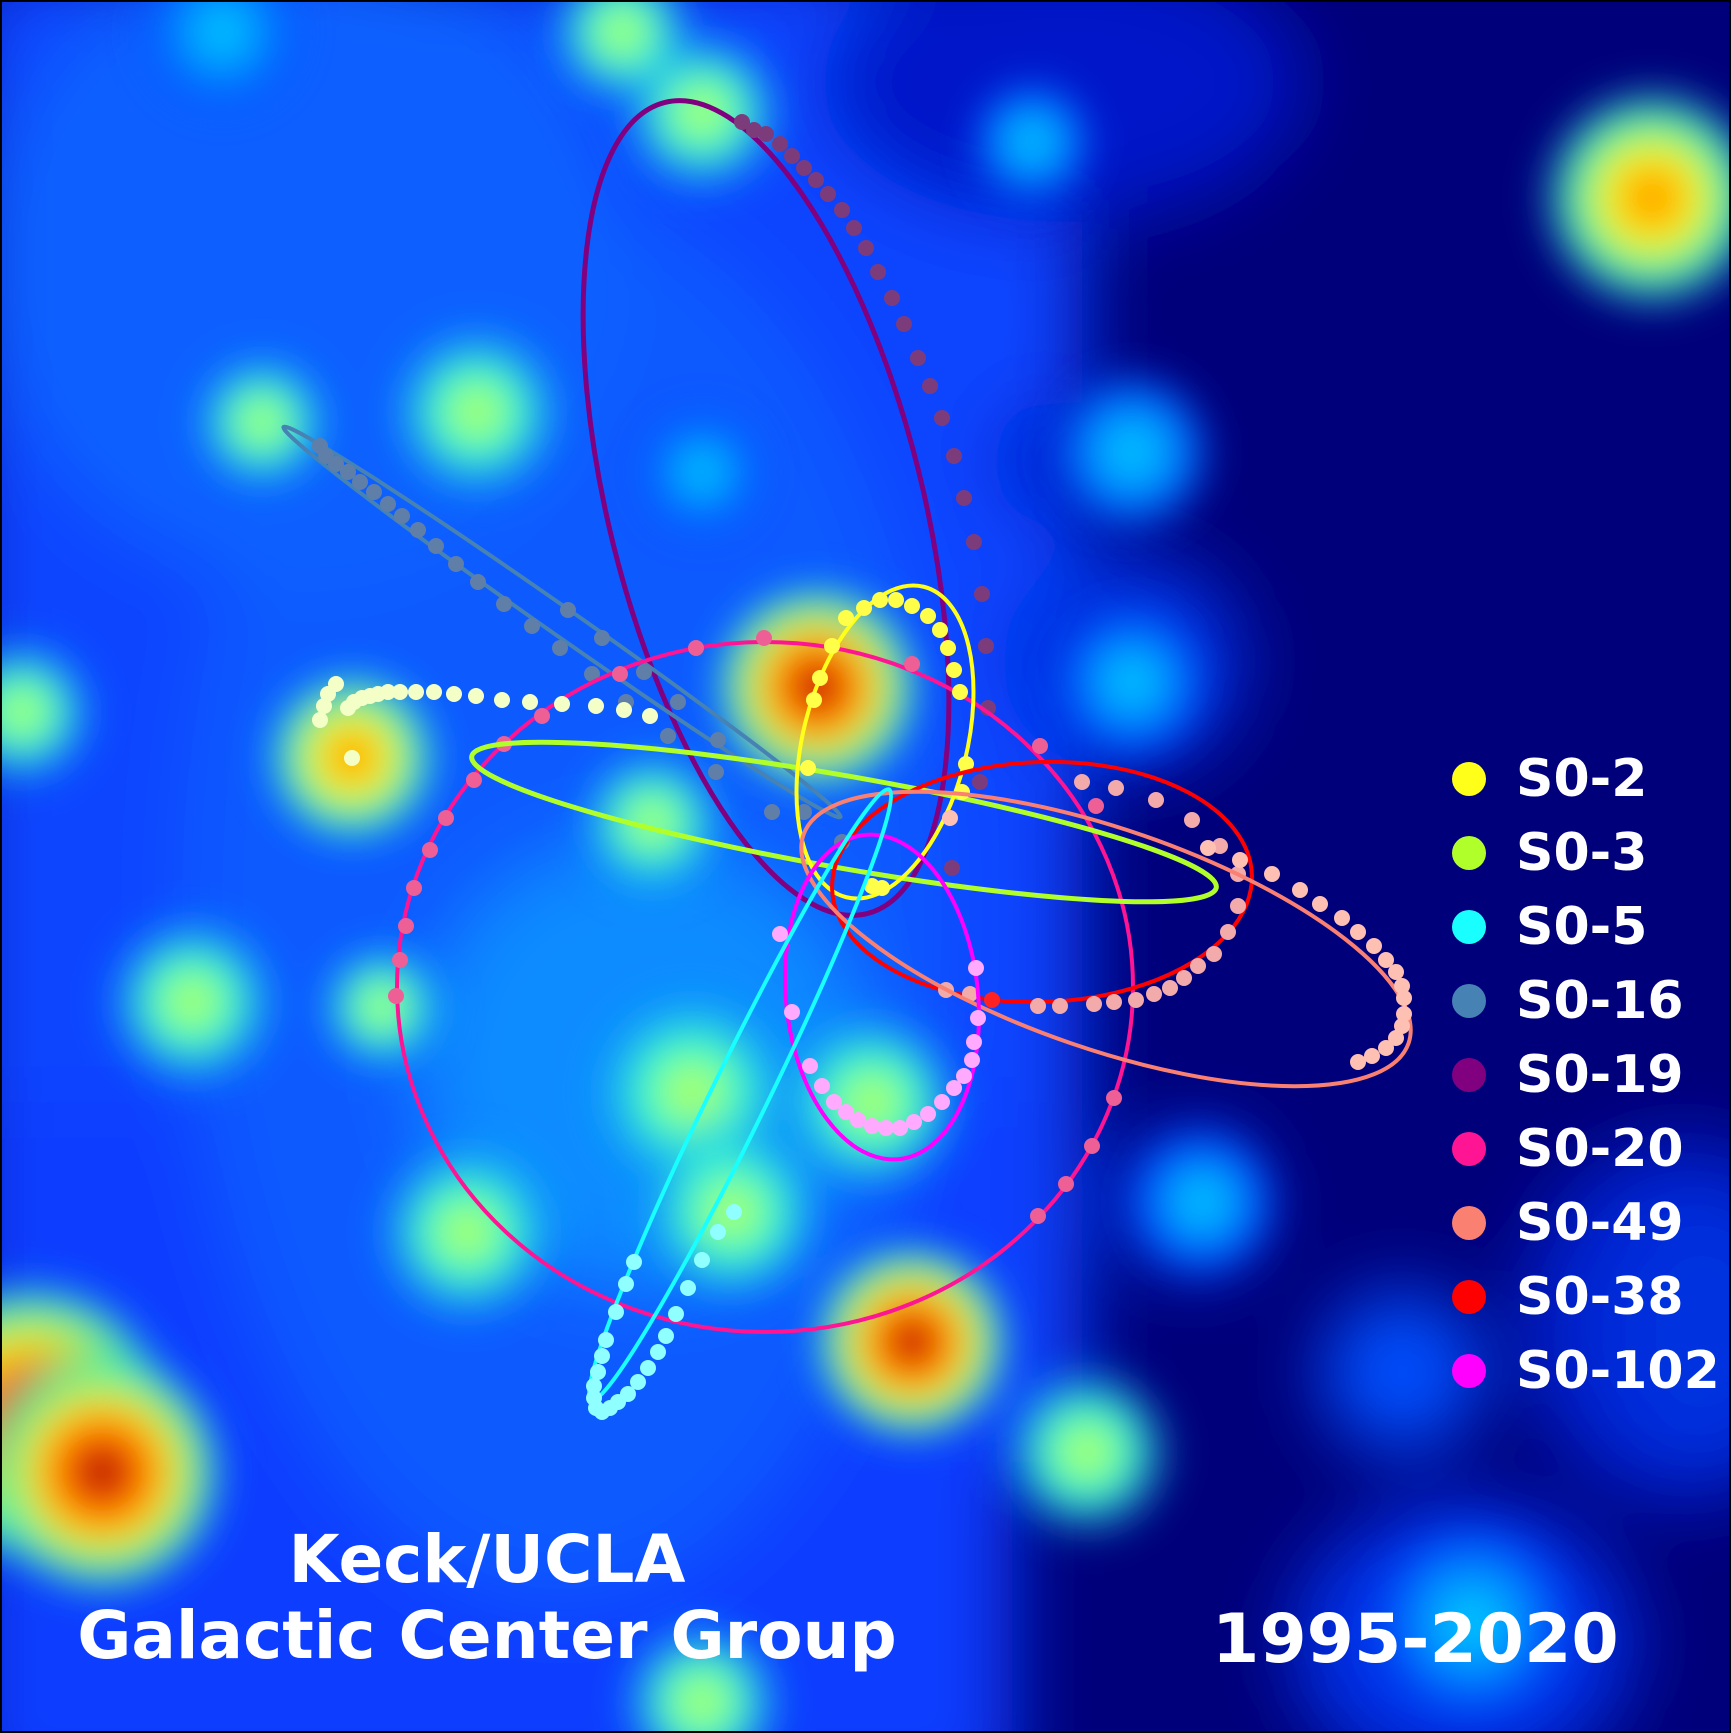 The height and width of the screenshot is (1733, 1731). I want to click on legend-item: S0-38, so click(1586, 1297).